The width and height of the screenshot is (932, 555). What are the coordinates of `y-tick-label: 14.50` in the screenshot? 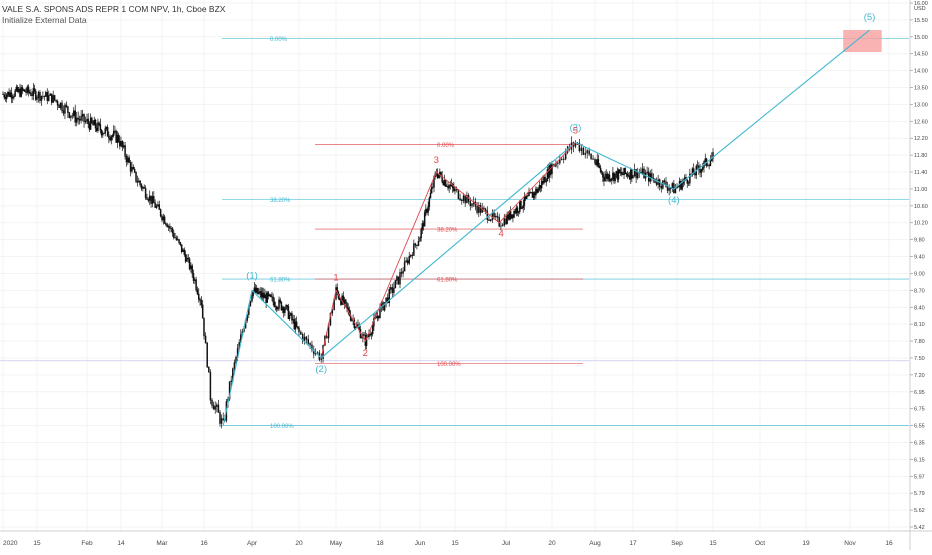 It's located at (921, 55).